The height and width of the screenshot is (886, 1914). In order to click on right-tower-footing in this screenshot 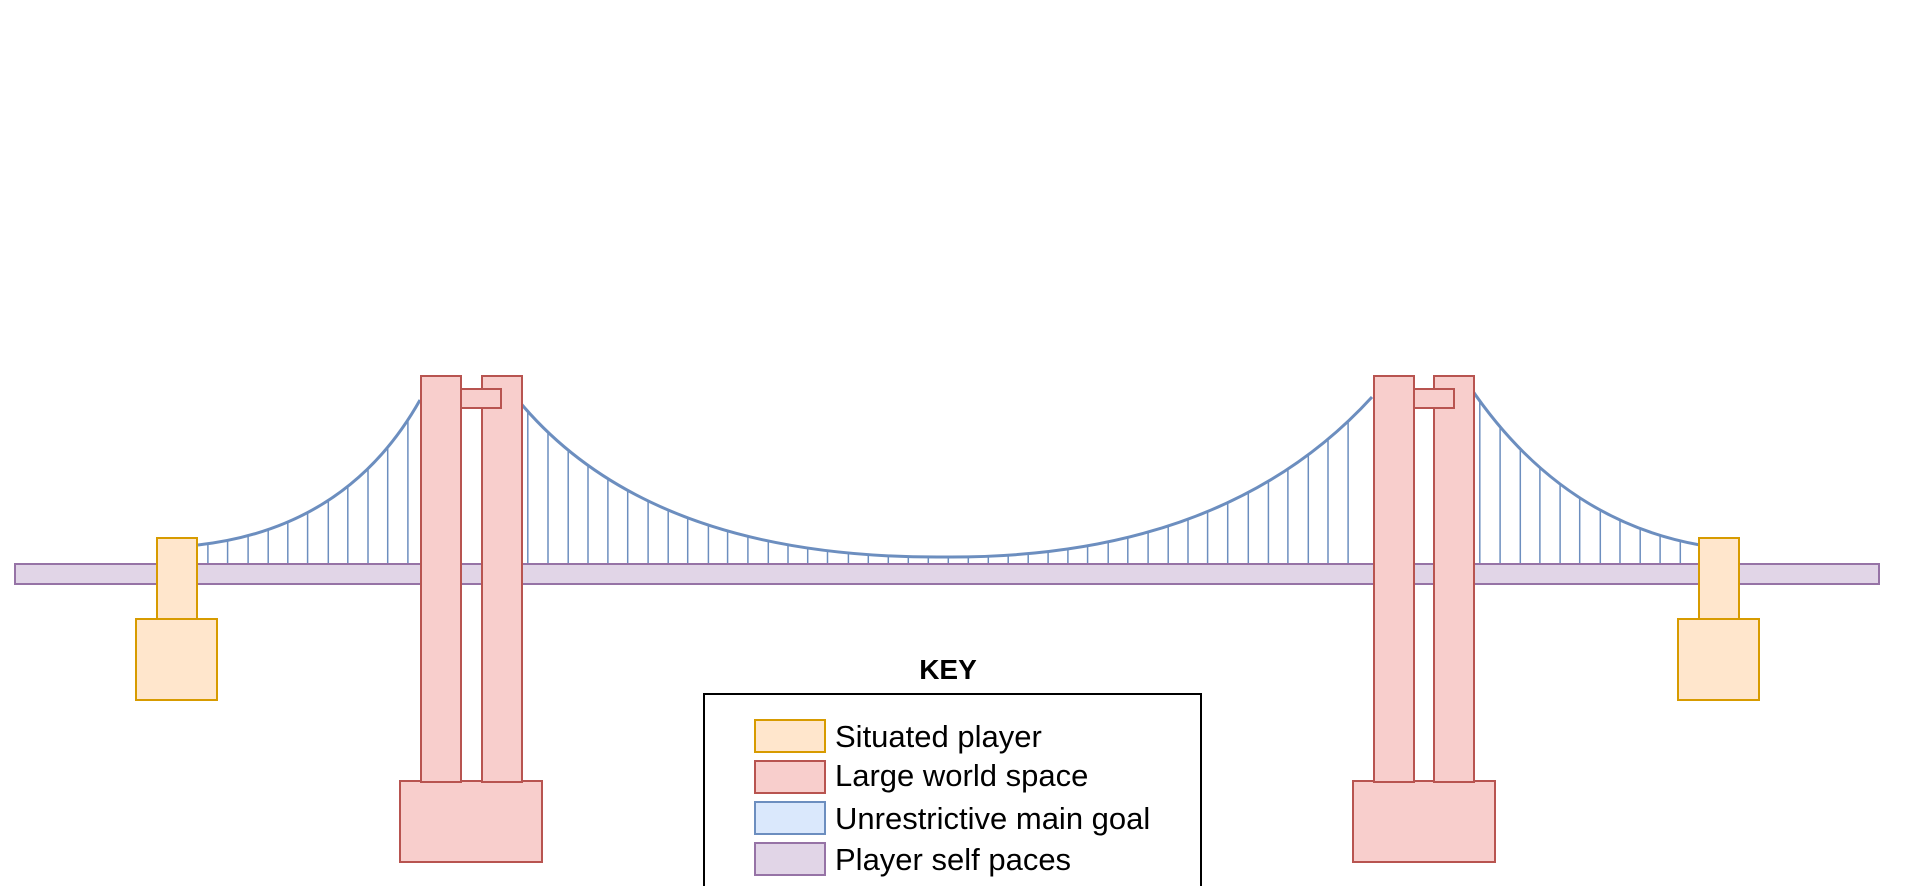, I will do `click(1424, 821)`.